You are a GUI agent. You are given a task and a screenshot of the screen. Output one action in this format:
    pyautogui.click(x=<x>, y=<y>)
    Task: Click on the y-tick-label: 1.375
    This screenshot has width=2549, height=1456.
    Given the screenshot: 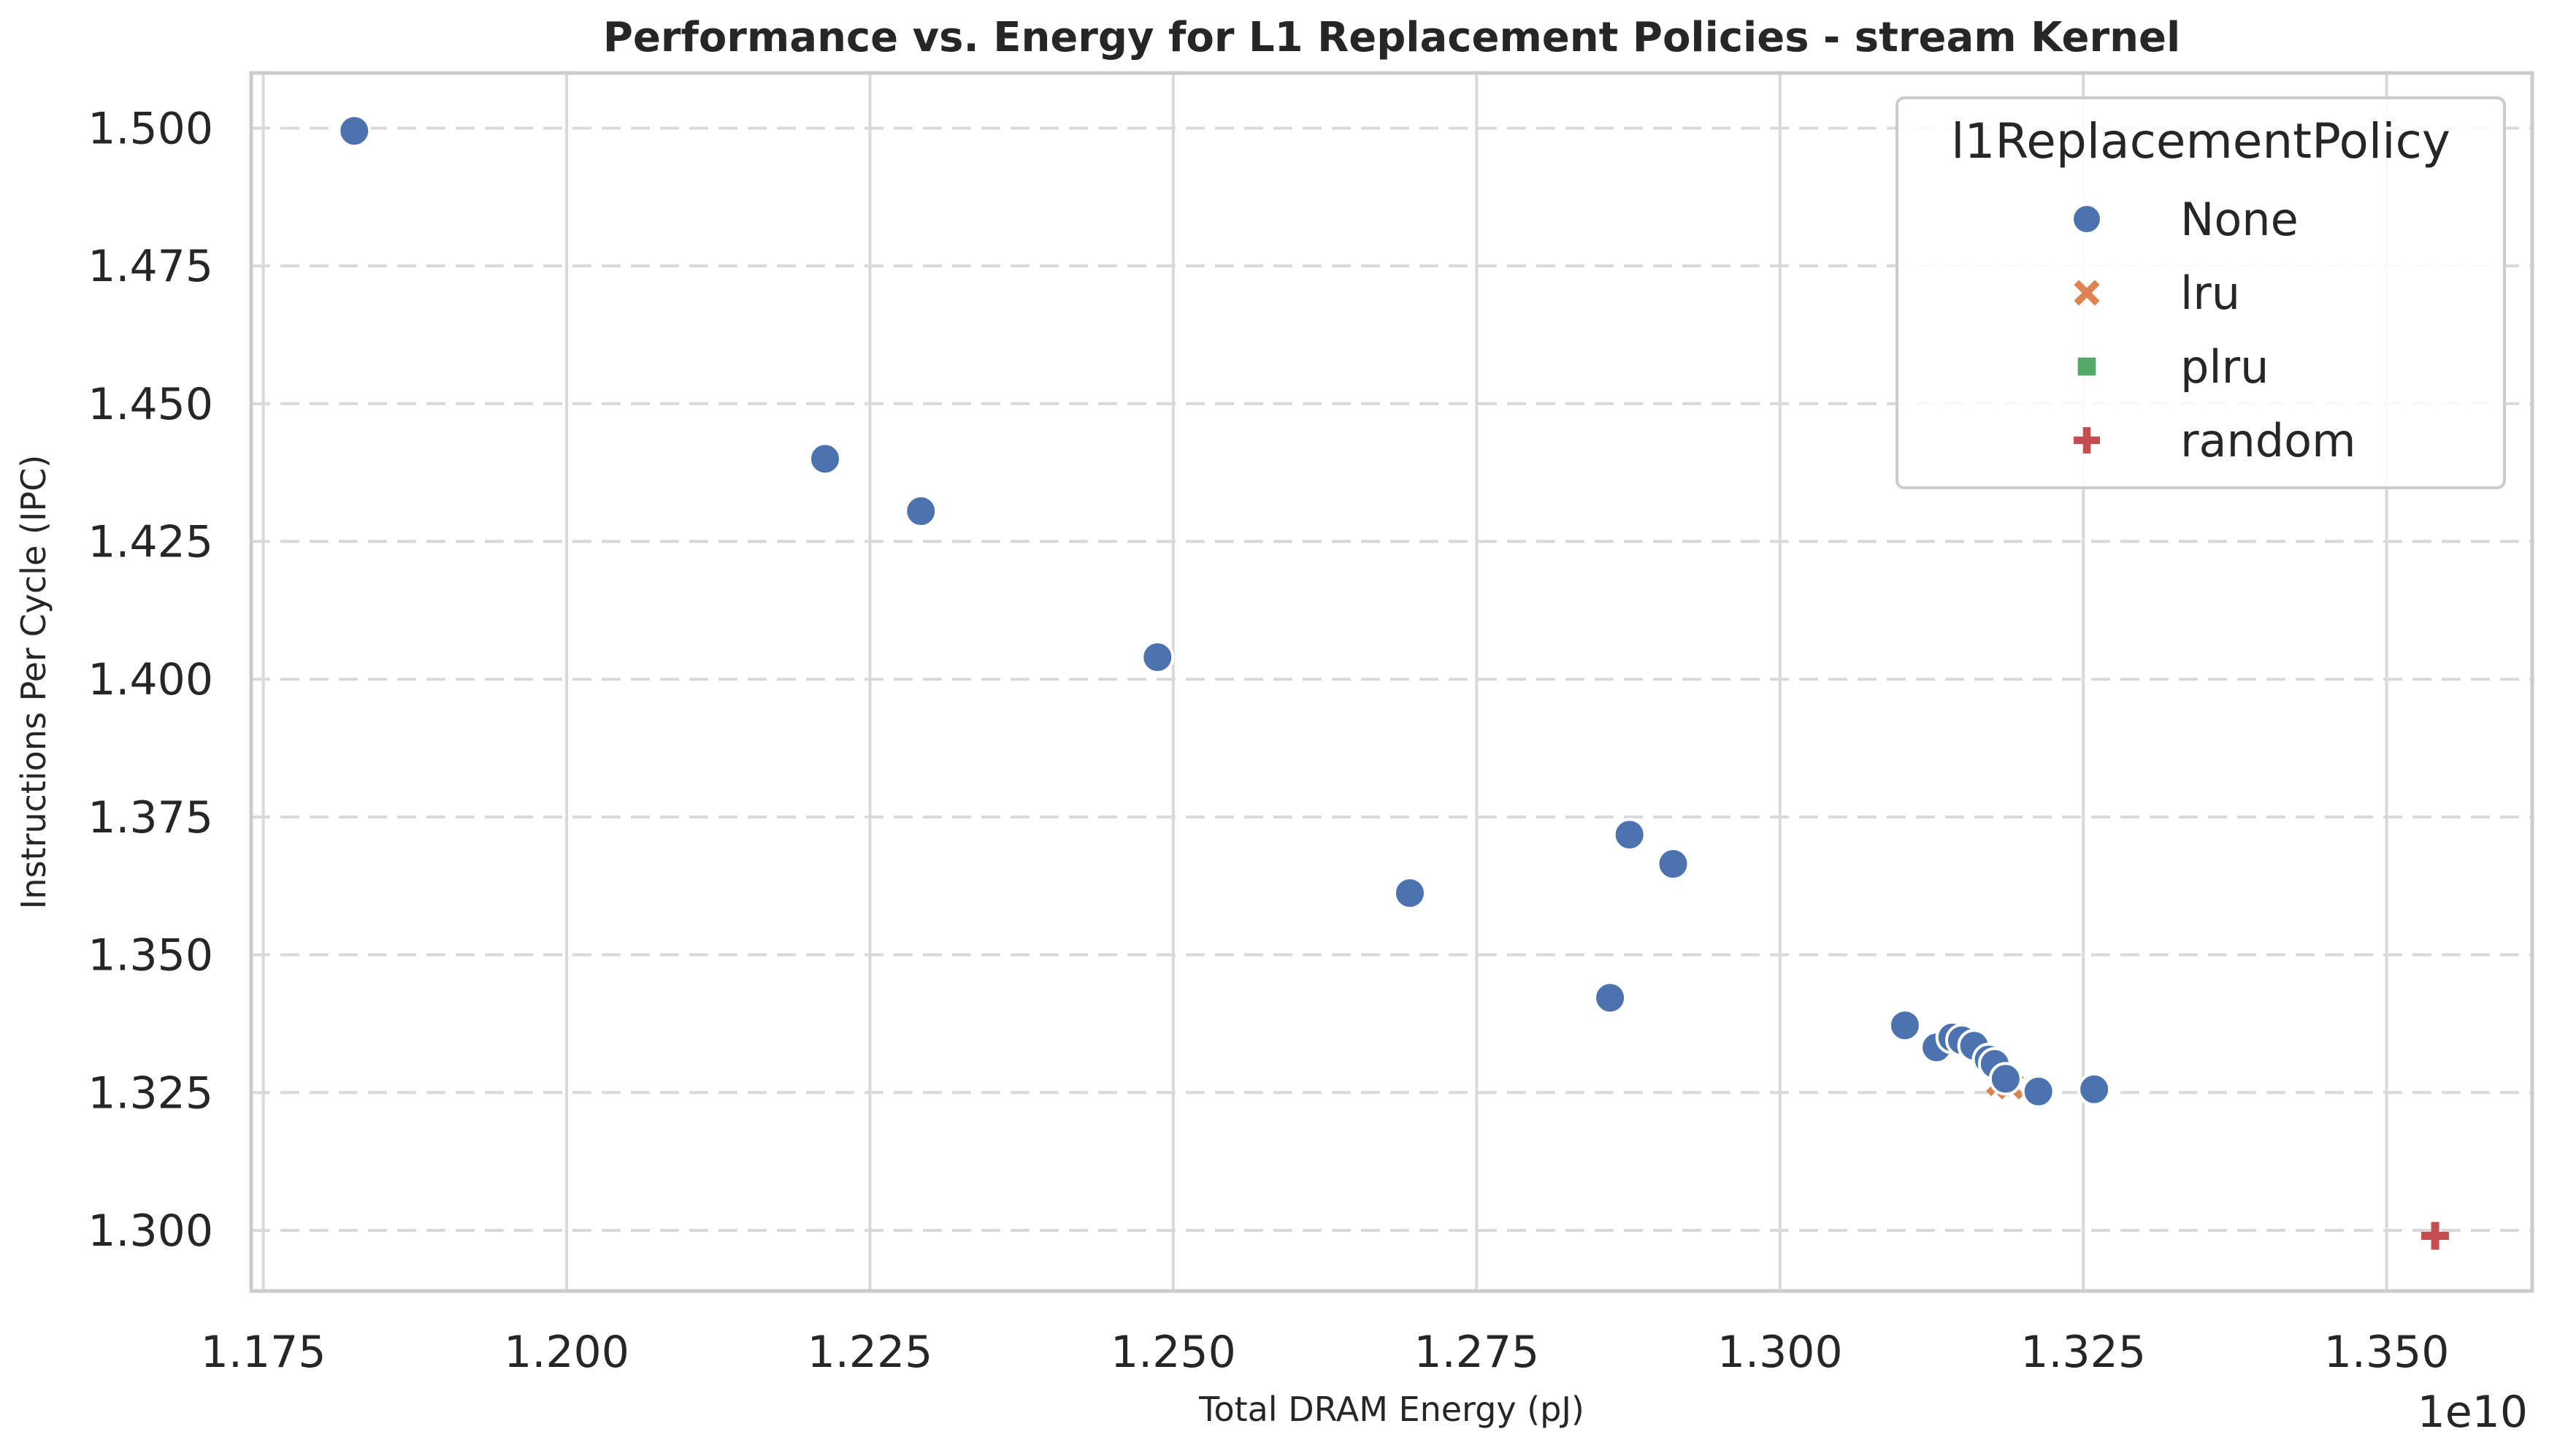 What is the action you would take?
    pyautogui.click(x=150, y=818)
    